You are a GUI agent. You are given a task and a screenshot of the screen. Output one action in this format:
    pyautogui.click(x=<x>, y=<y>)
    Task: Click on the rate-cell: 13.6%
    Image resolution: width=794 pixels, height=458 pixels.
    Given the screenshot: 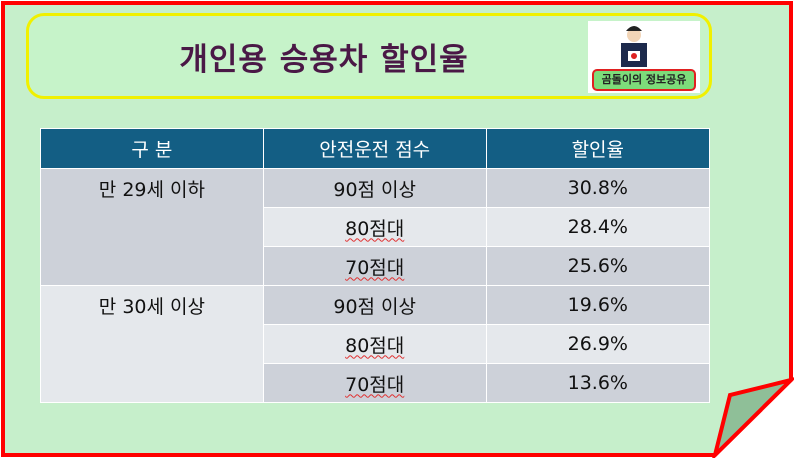 What is the action you would take?
    pyautogui.click(x=598, y=383)
    